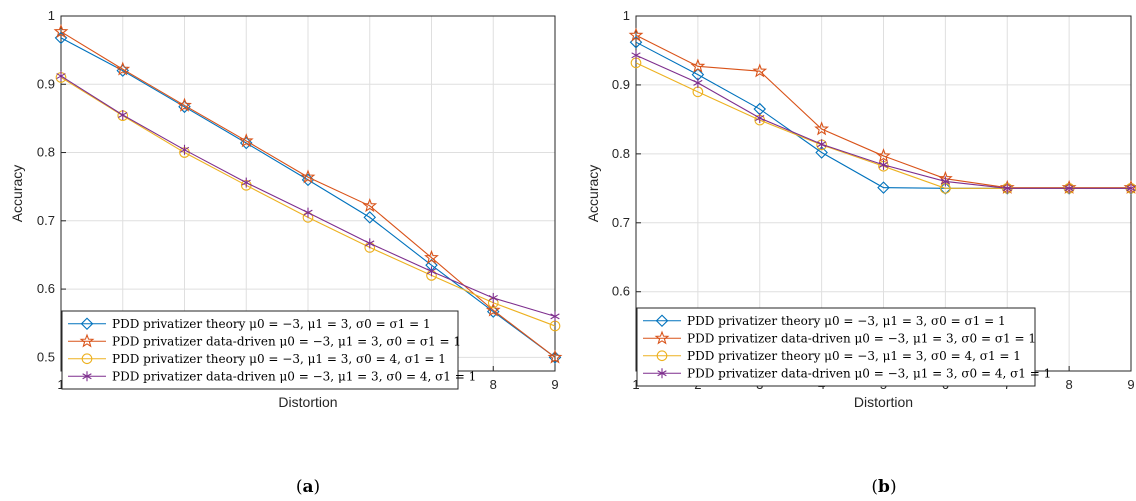 This screenshot has width=1136, height=501. What do you see at coordinates (46, 152) in the screenshot?
I see `y-tick-label: 0.8` at bounding box center [46, 152].